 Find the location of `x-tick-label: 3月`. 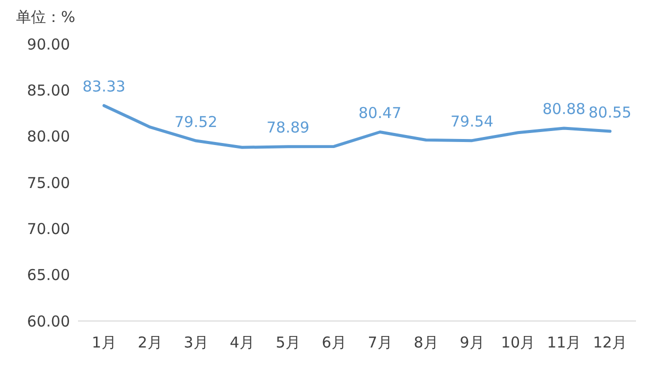

x-tick-label: 3月 is located at coordinates (196, 343).